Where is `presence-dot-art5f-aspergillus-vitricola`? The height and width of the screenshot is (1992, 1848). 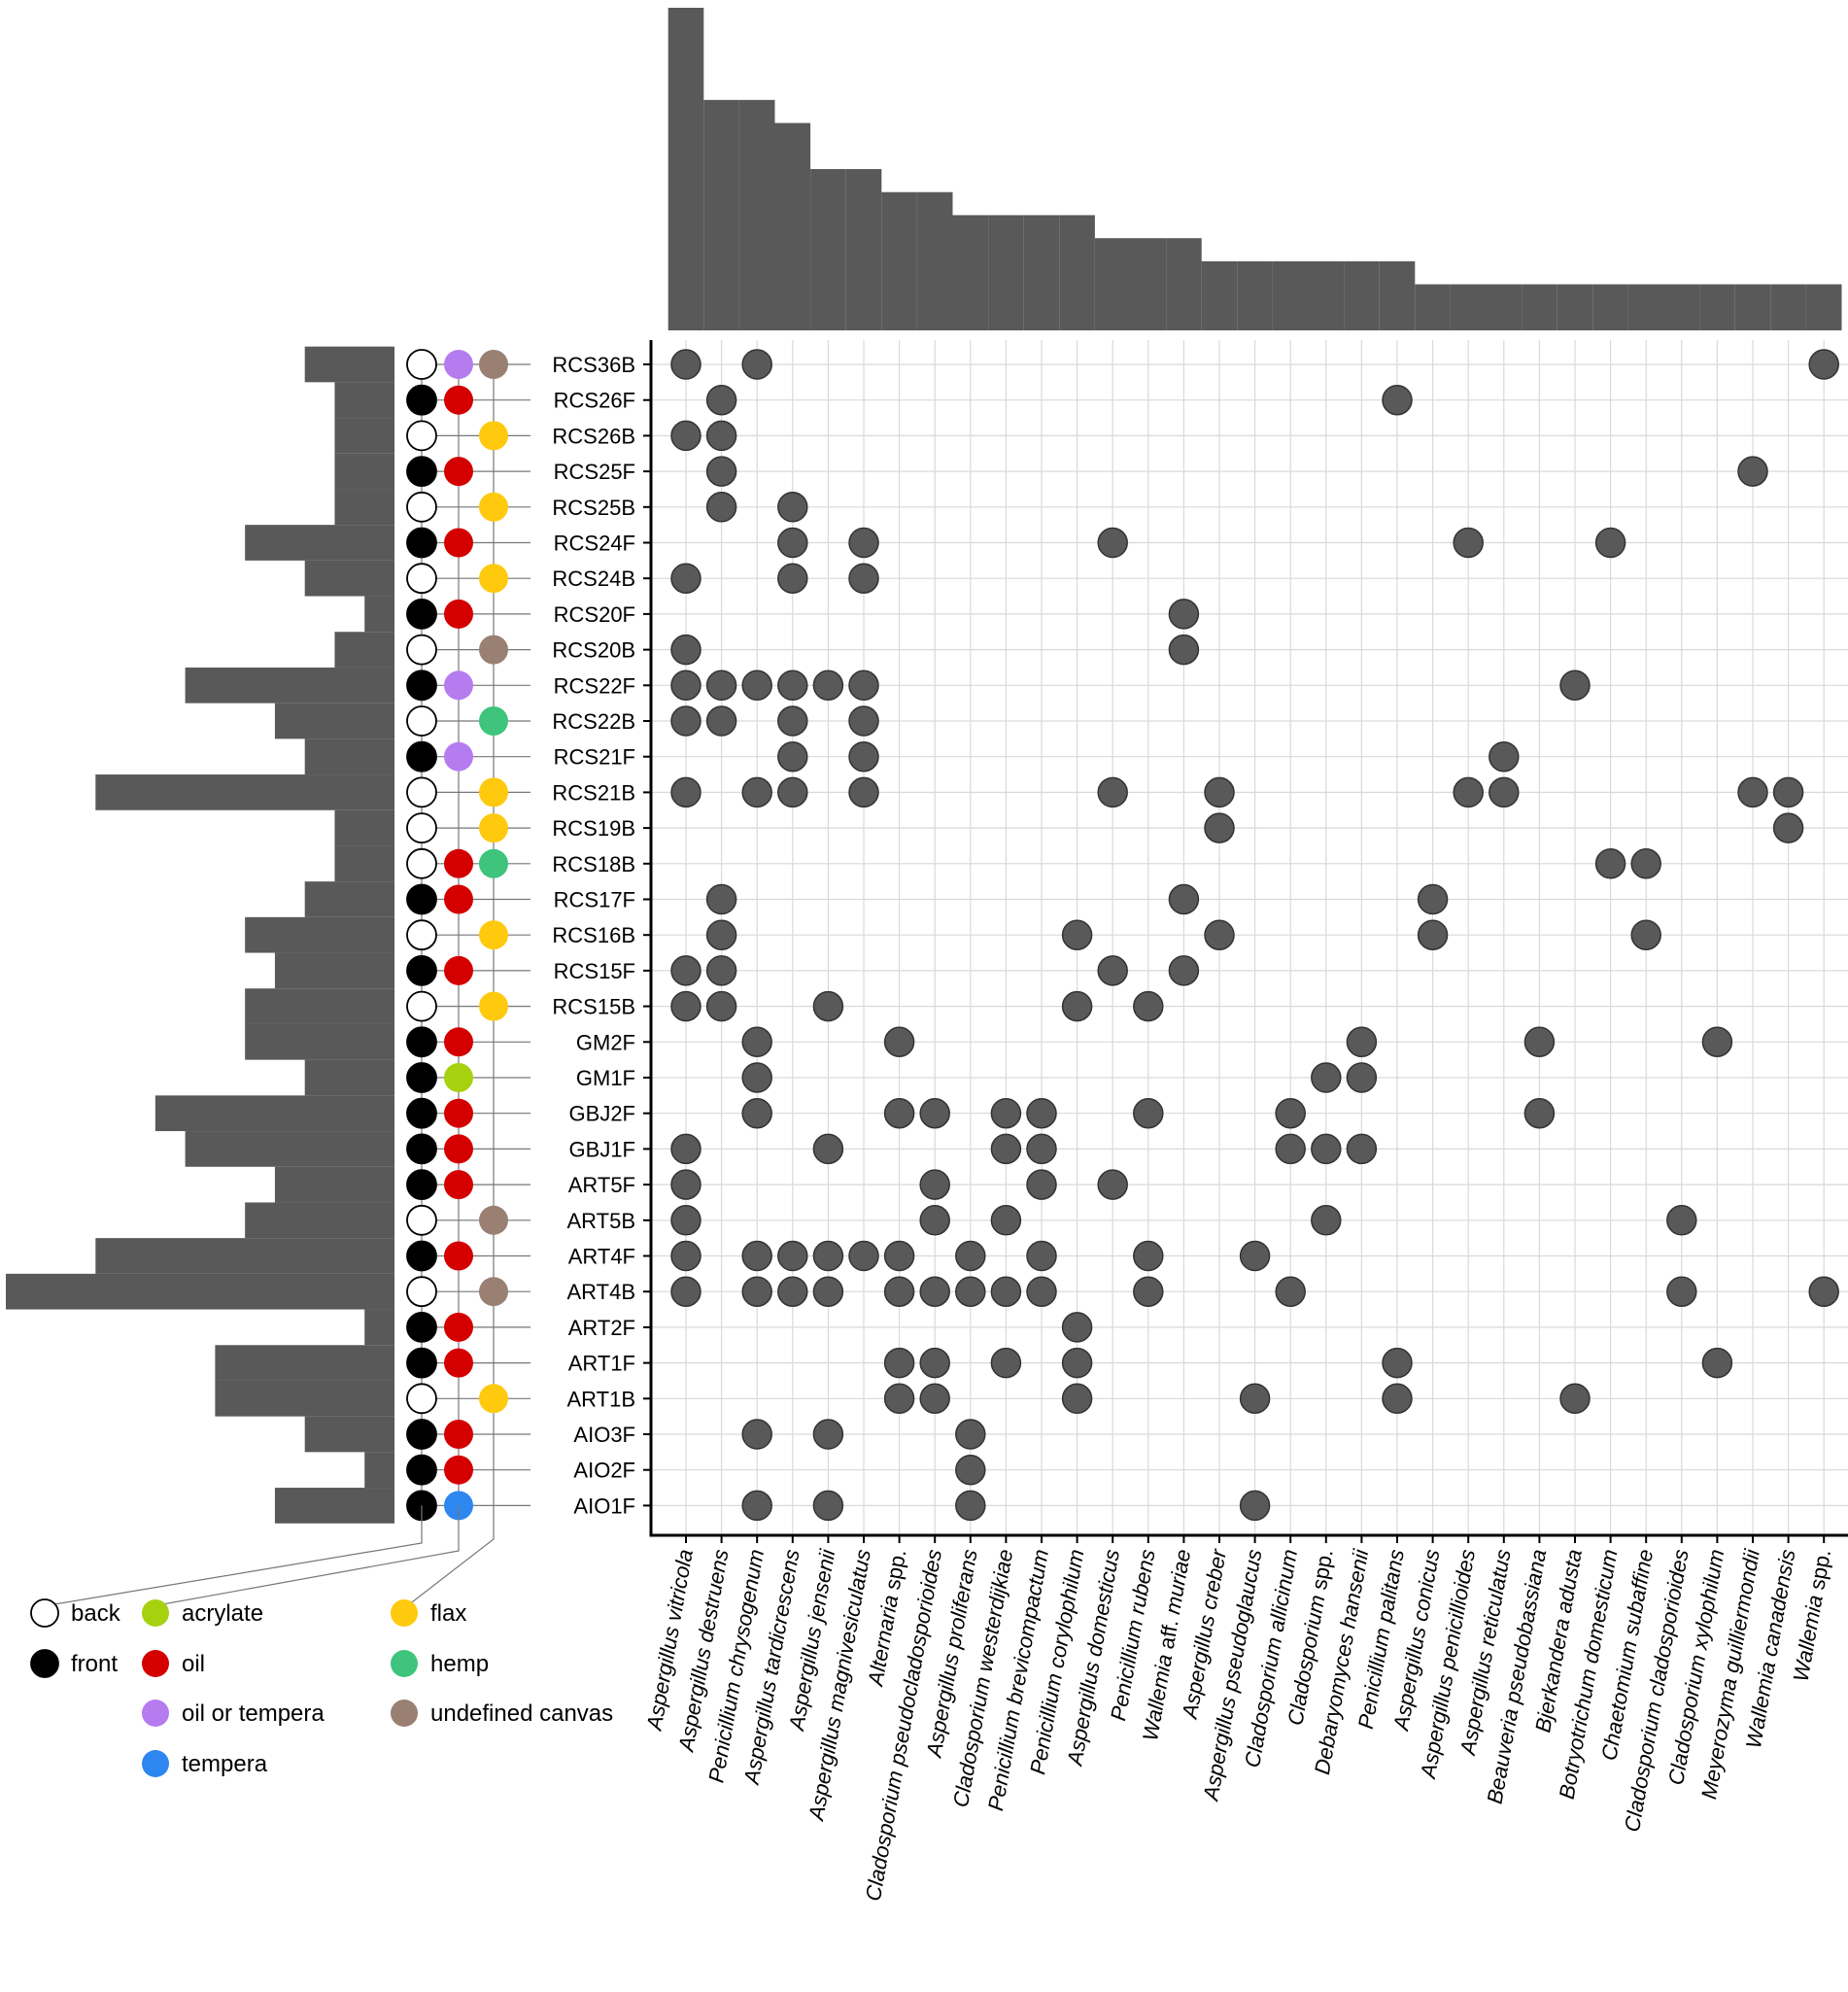
presence-dot-art5f-aspergillus-vitricola is located at coordinates (686, 1184).